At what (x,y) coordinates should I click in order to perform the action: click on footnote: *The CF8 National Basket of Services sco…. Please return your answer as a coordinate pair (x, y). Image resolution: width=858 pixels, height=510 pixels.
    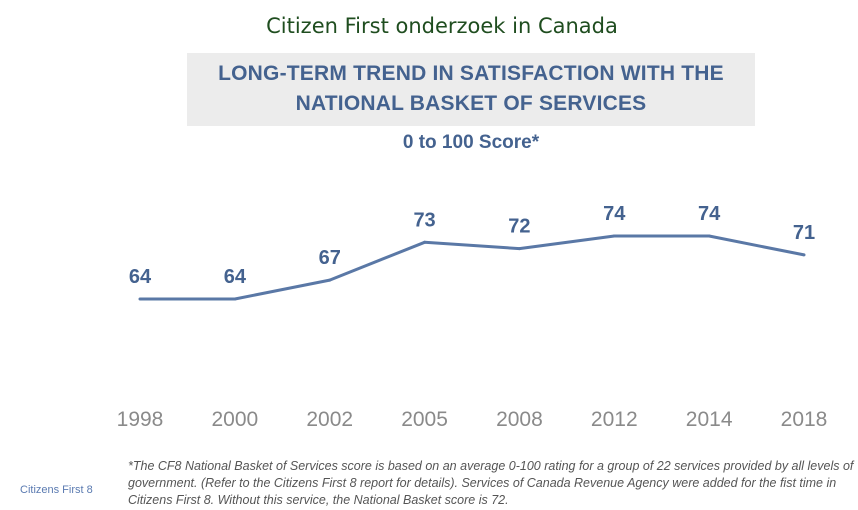
    Looking at the image, I should click on (491, 483).